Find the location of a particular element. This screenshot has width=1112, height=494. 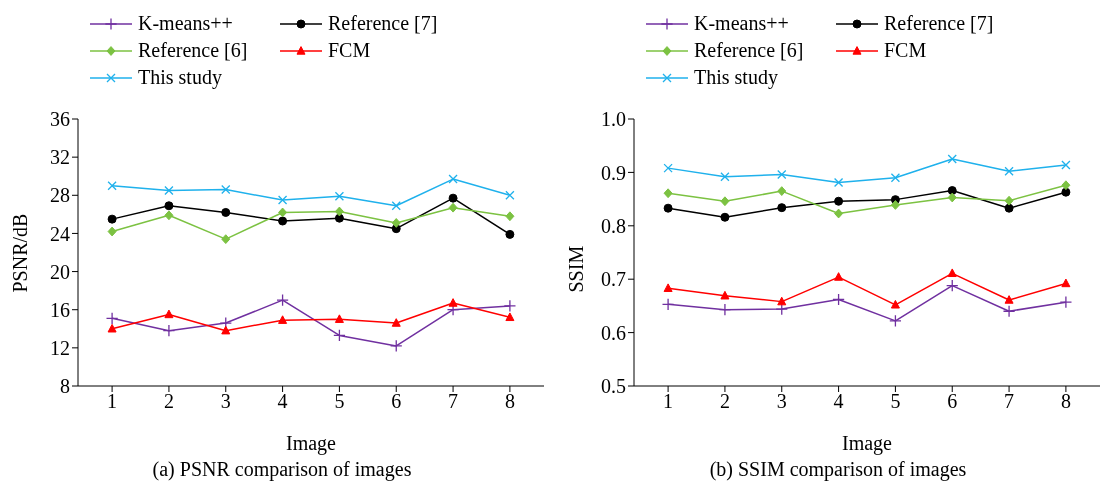

y-tick-label: 20 is located at coordinates (60, 271).